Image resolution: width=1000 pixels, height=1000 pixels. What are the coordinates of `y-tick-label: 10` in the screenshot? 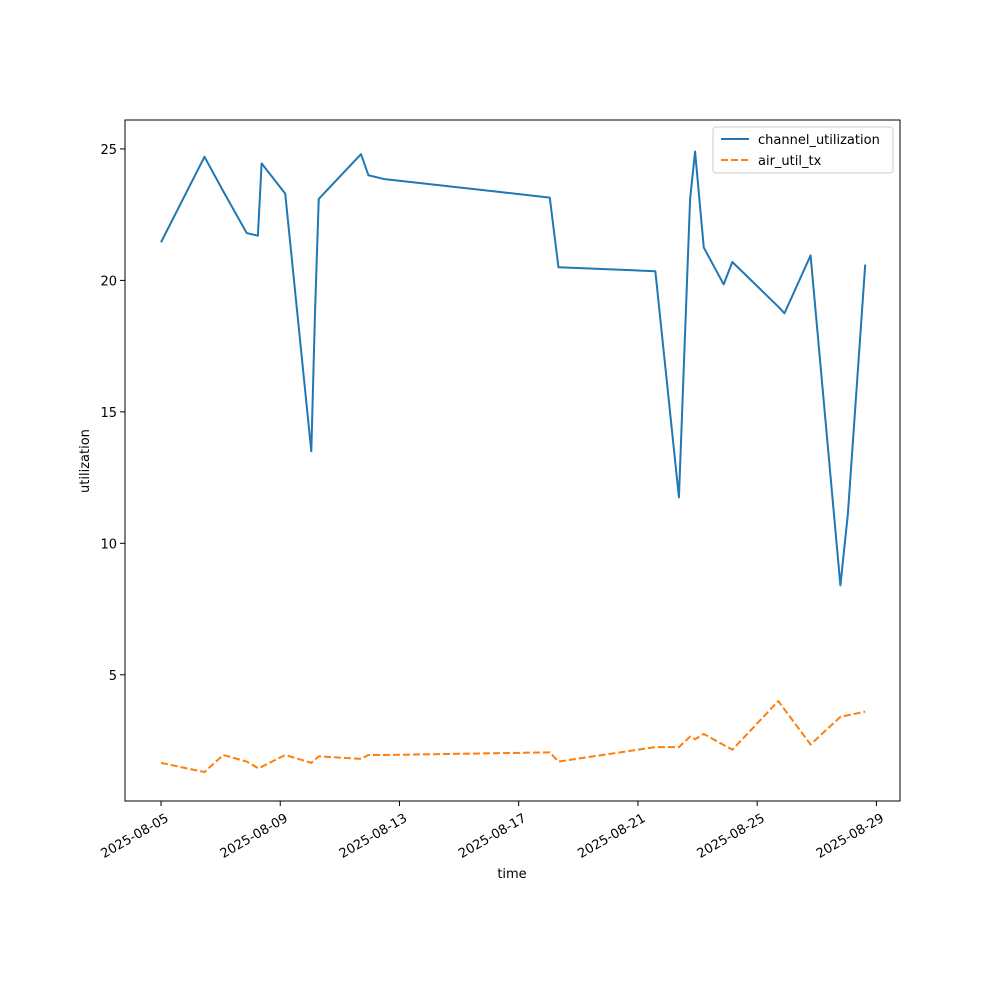 It's located at (108, 544).